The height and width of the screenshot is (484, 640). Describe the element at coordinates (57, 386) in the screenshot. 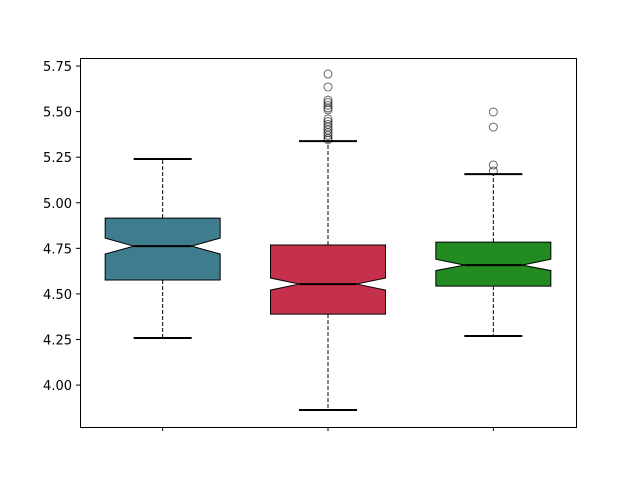

I see `y-tick-label: 4.00` at that location.